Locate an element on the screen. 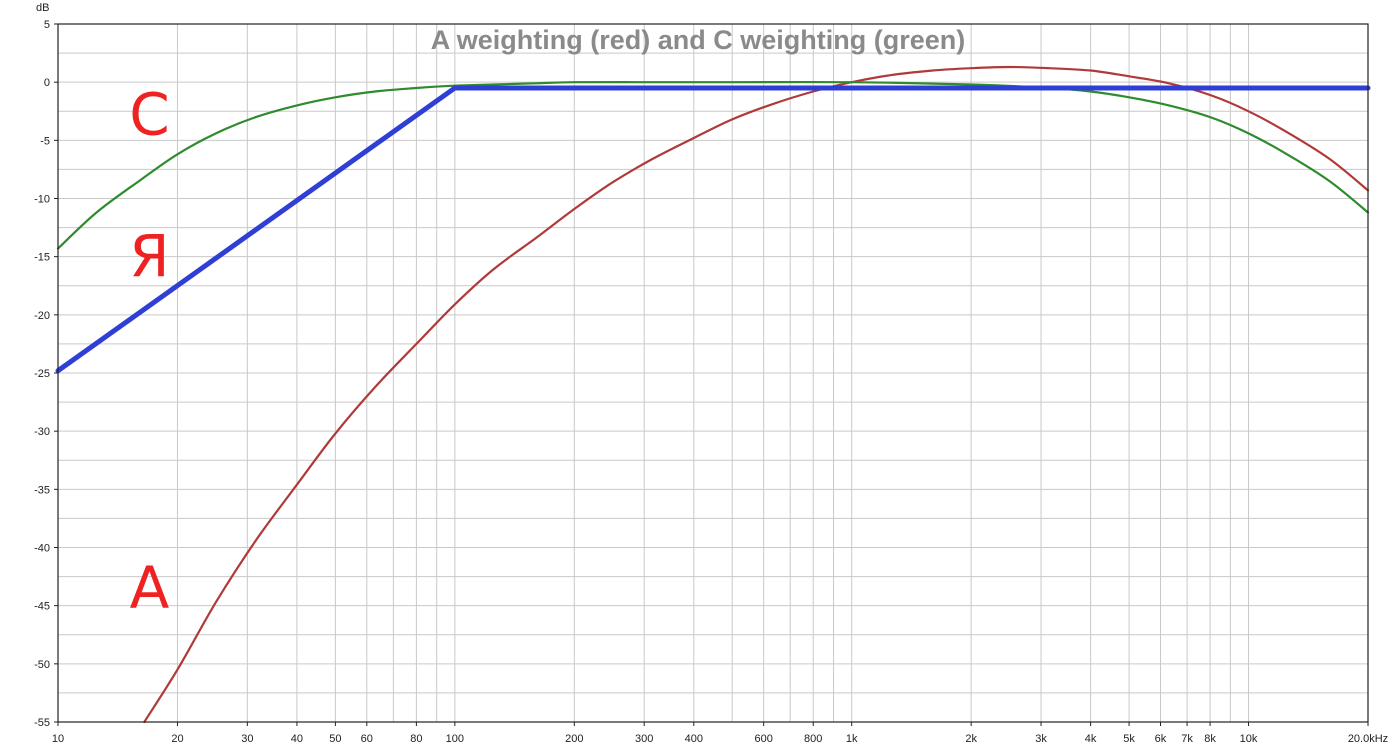 The height and width of the screenshot is (754, 1397). x-tick-label: 200 is located at coordinates (574, 739).